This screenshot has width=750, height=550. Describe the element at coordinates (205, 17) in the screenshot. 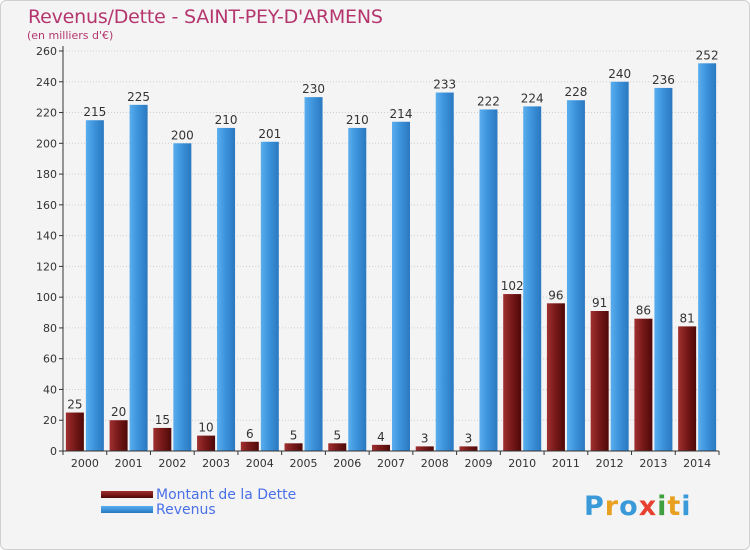

I see `chart-title: Revenus/Dette - SAINT-PEY-D'ARMENS` at that location.